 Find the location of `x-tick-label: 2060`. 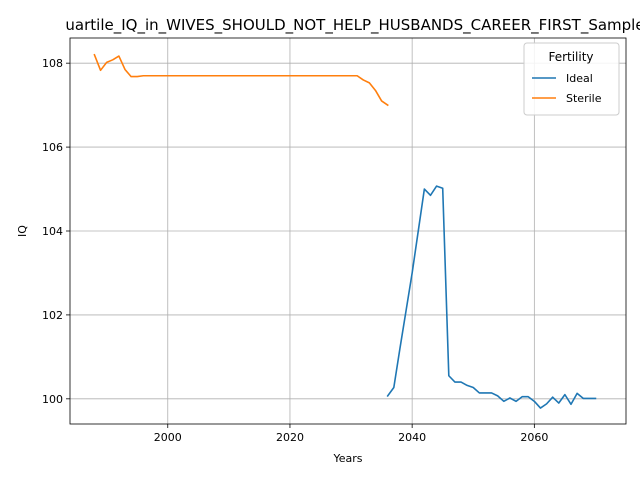

x-tick-label: 2060 is located at coordinates (534, 437).